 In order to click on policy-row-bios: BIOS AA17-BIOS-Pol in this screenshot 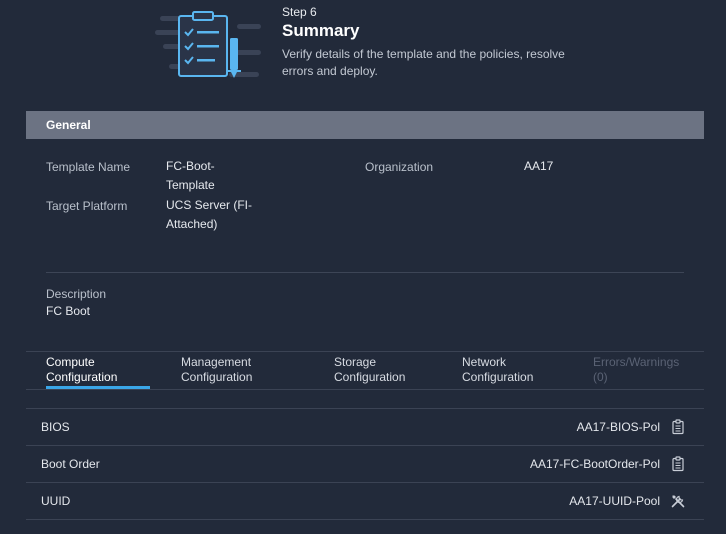, I will do `click(365, 427)`.